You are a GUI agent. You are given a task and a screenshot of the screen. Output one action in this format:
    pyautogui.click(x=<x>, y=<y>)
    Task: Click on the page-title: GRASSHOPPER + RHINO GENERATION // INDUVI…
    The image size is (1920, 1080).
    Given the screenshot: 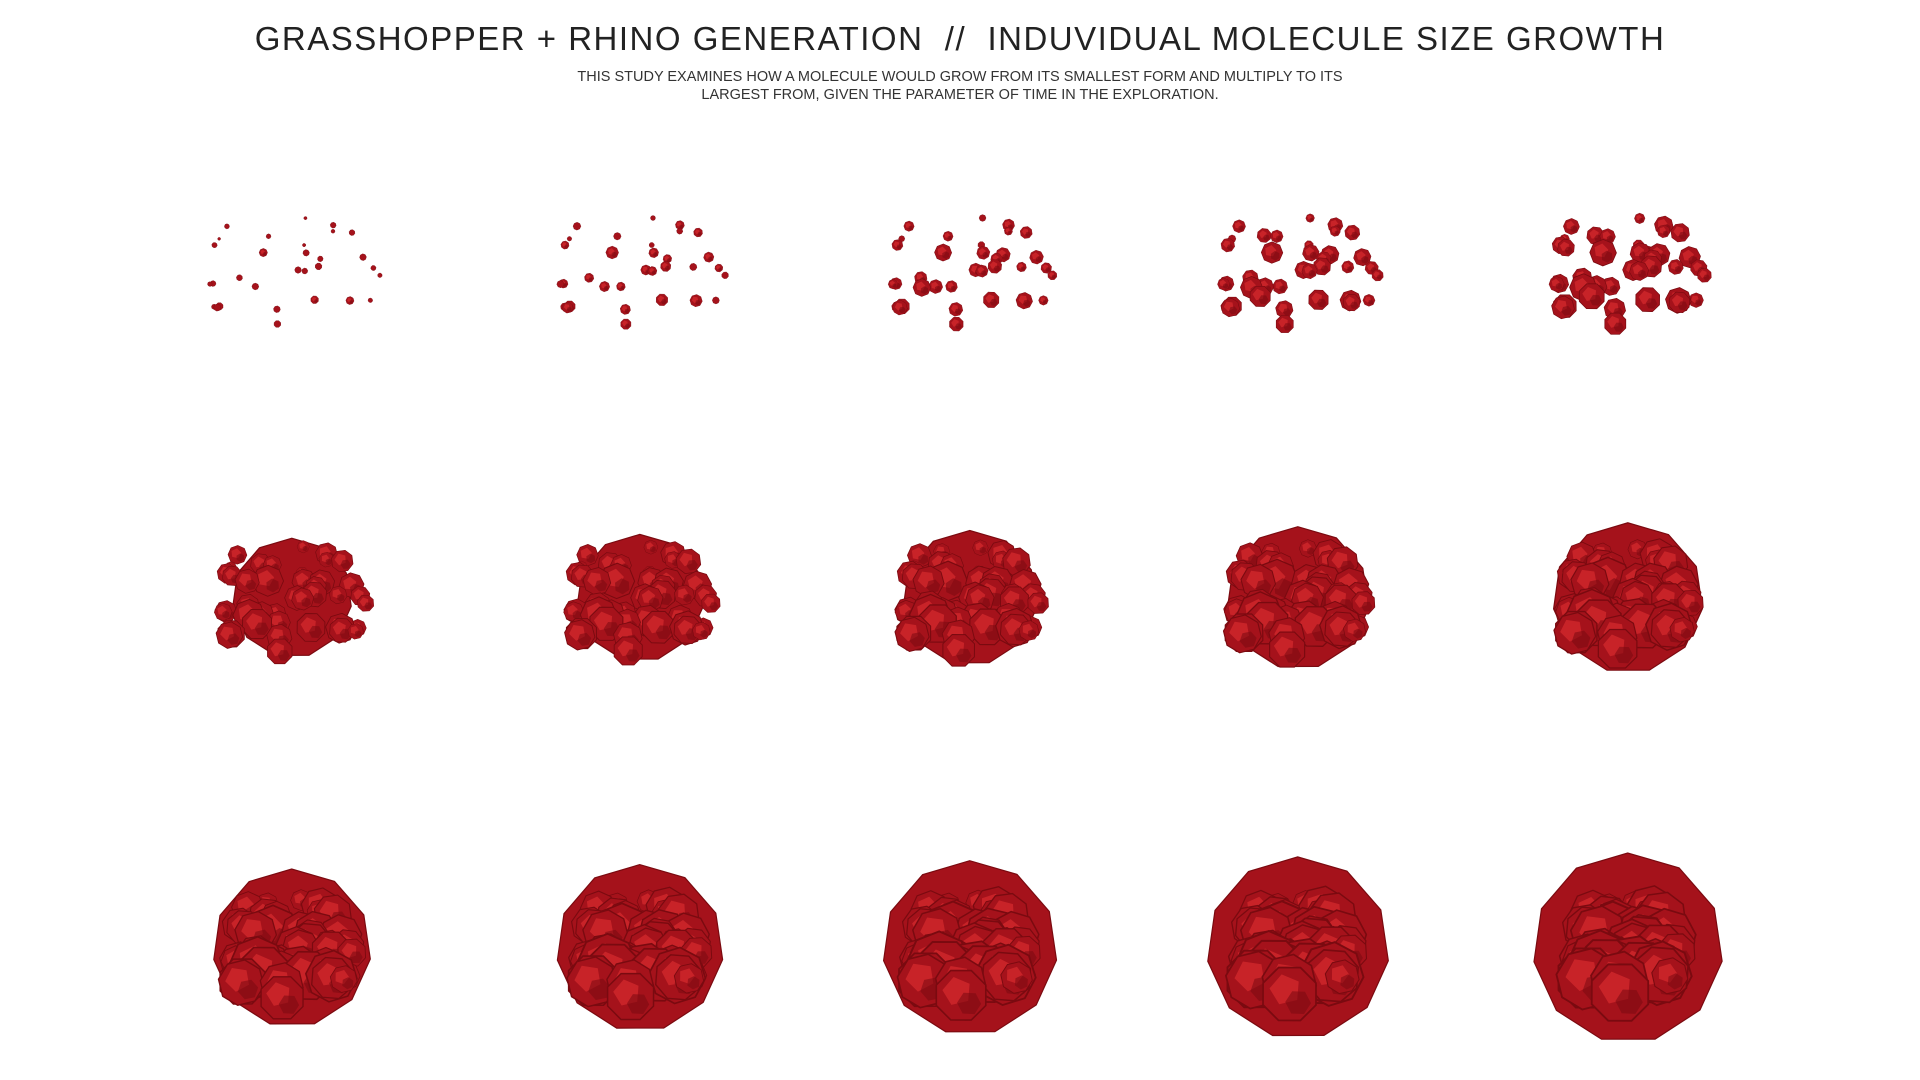 What is the action you would take?
    pyautogui.click(x=960, y=38)
    